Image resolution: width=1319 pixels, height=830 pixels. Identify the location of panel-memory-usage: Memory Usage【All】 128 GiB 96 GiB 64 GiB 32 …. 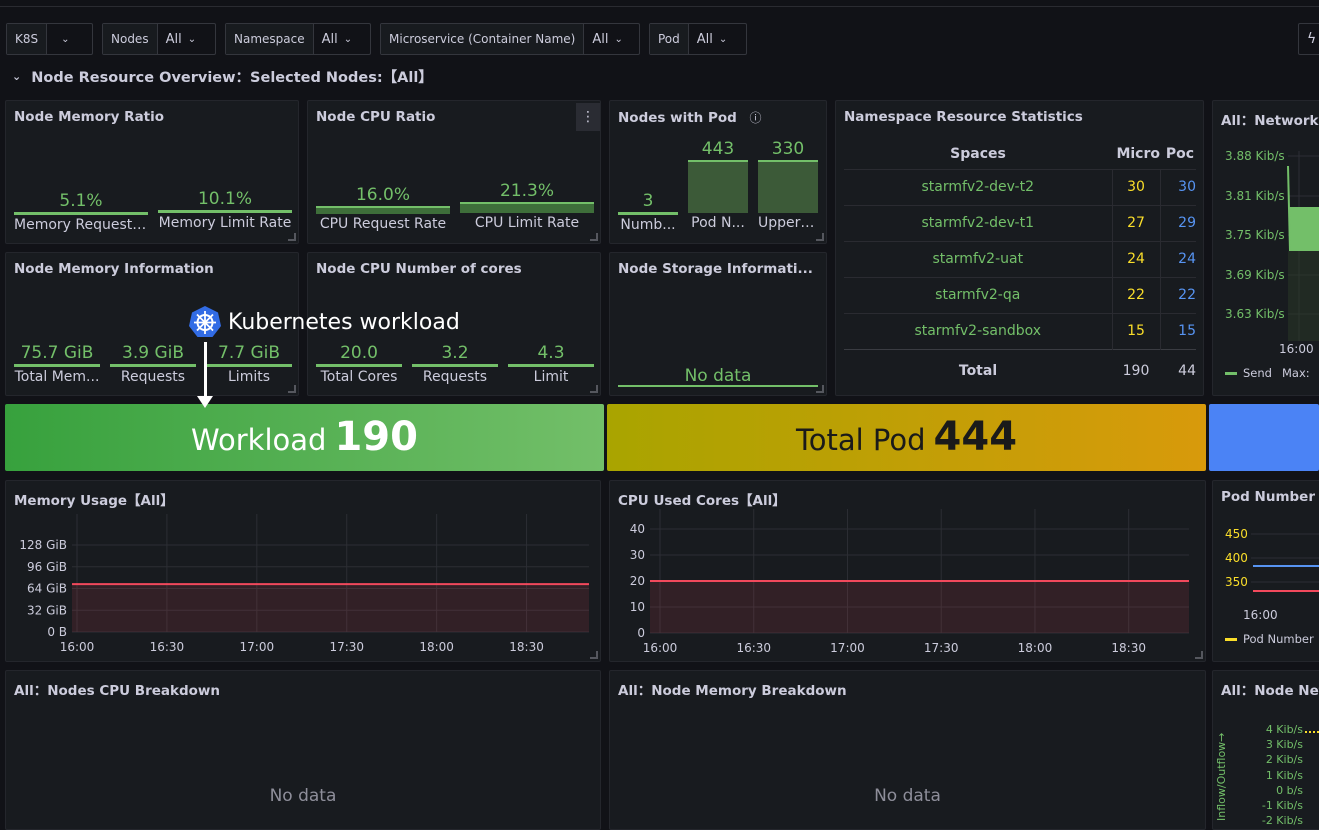
(303, 571).